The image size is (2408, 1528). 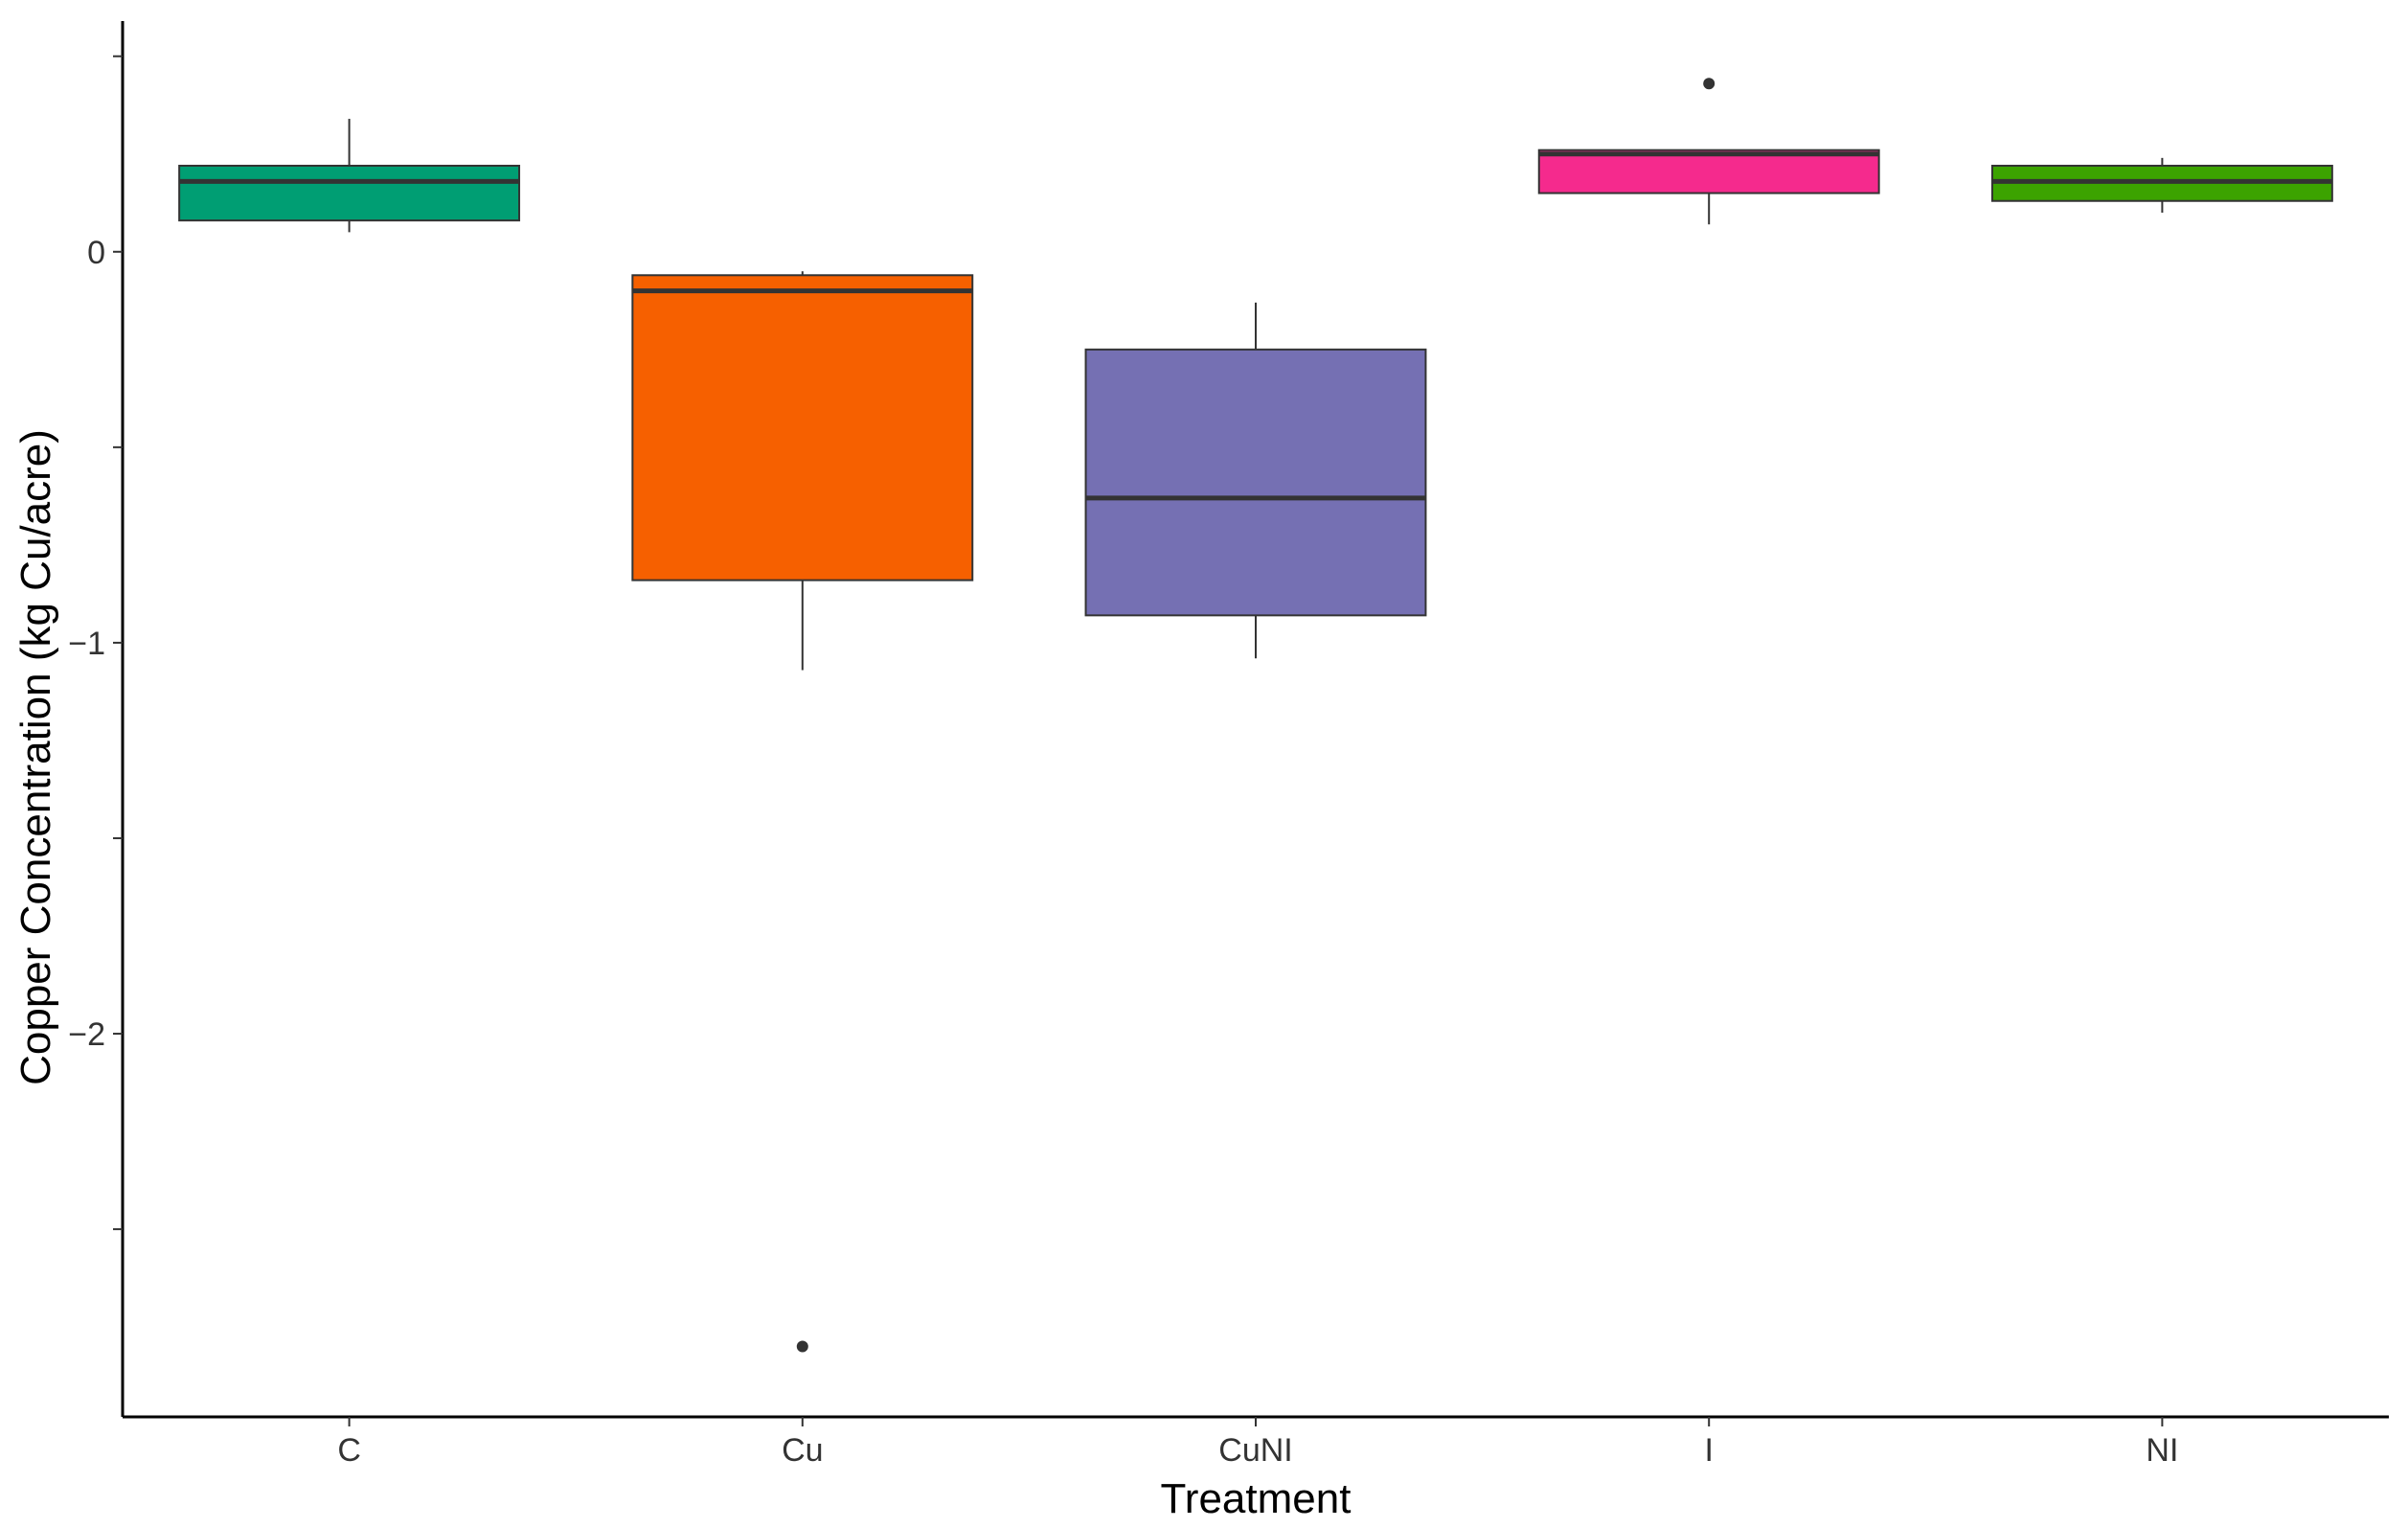 What do you see at coordinates (96, 253) in the screenshot?
I see `y-tick-label: 0` at bounding box center [96, 253].